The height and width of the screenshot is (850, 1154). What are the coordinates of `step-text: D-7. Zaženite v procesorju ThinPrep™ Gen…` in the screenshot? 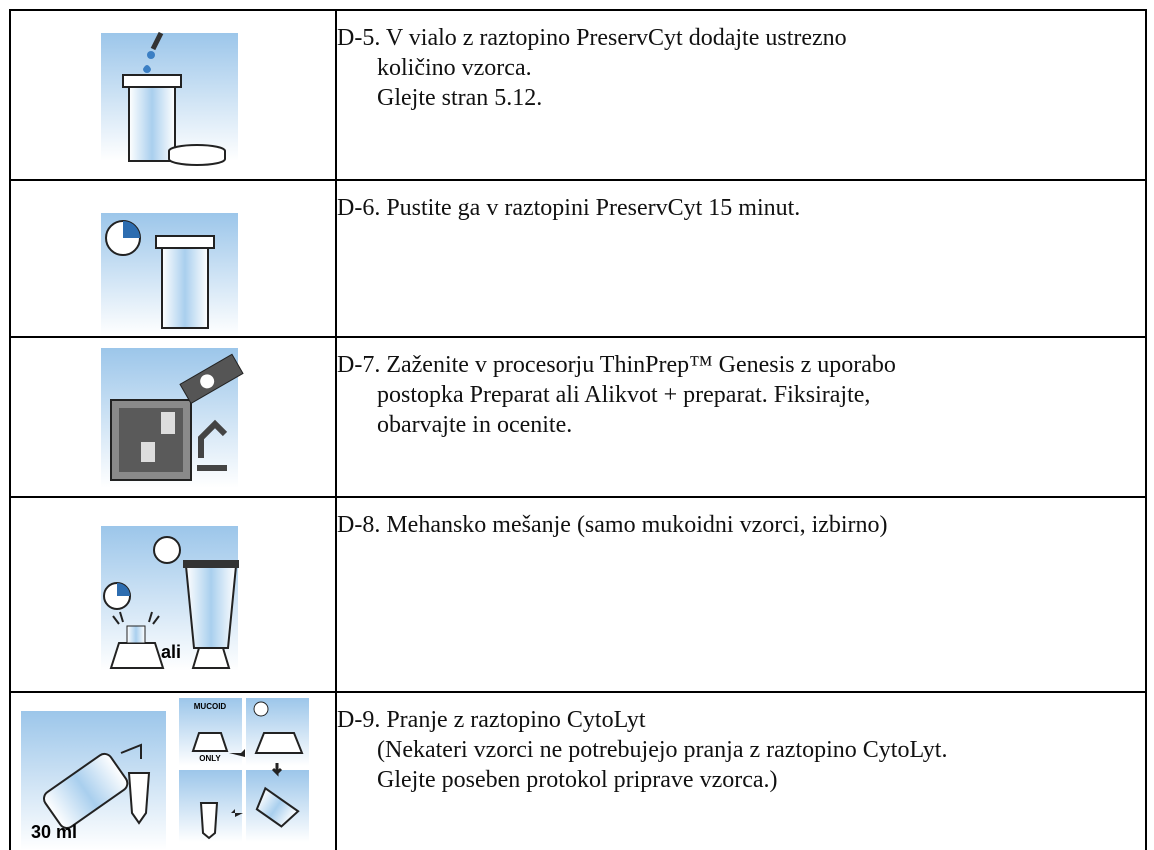 It's located at (741, 417).